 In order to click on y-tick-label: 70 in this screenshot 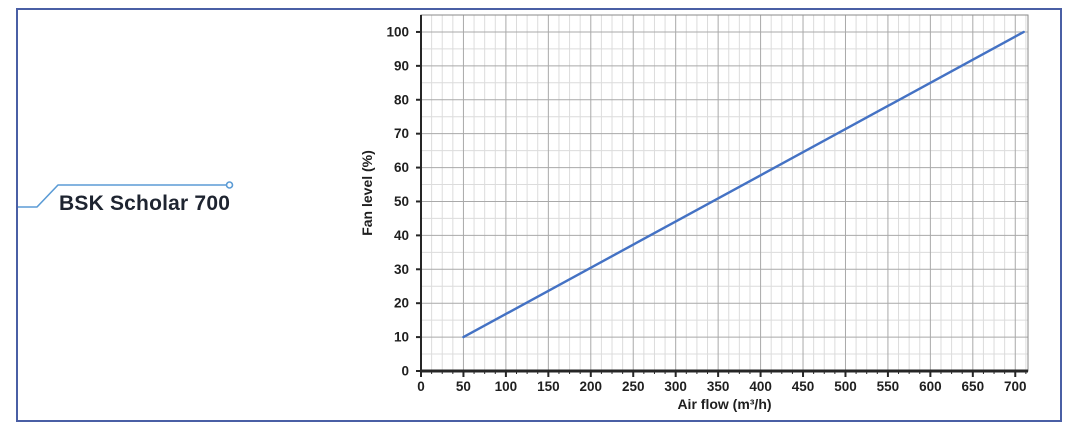, I will do `click(401, 133)`.